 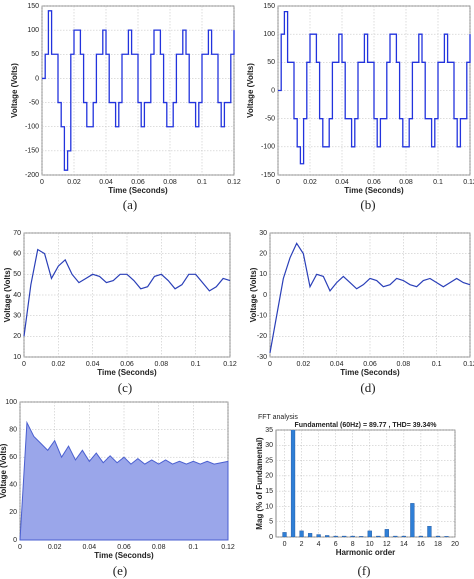 I want to click on bars, so click(x=365, y=483).